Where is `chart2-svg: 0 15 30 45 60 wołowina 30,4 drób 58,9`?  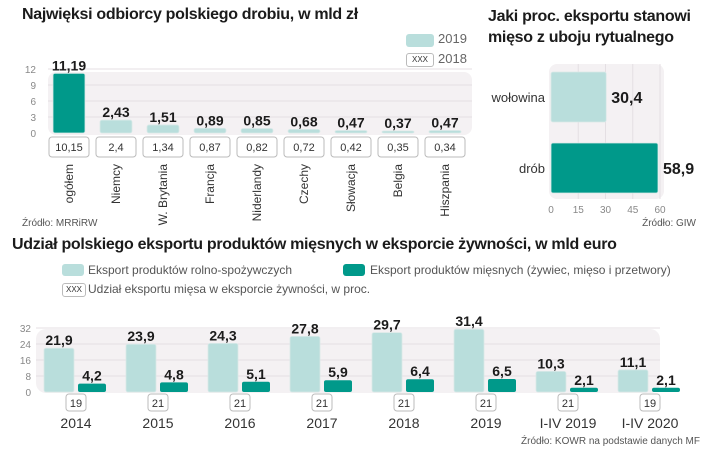 chart2-svg: 0 15 30 45 60 wołowina 30,4 drób 58,9 is located at coordinates (592, 140).